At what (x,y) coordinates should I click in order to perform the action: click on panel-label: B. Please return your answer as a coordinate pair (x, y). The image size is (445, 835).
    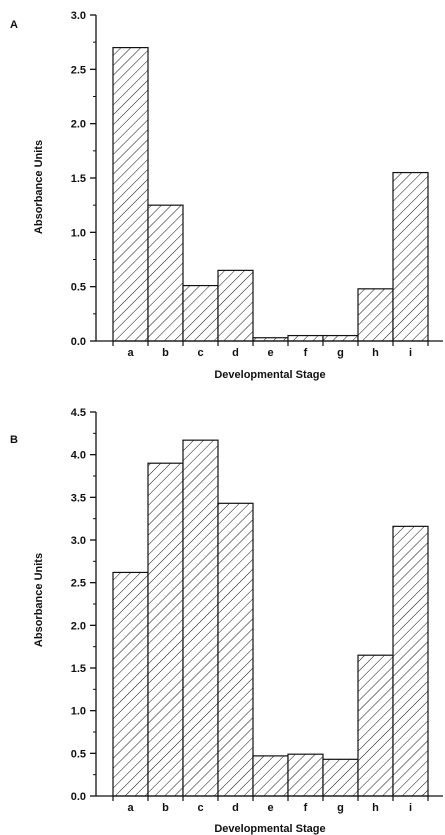
    Looking at the image, I should click on (14, 440).